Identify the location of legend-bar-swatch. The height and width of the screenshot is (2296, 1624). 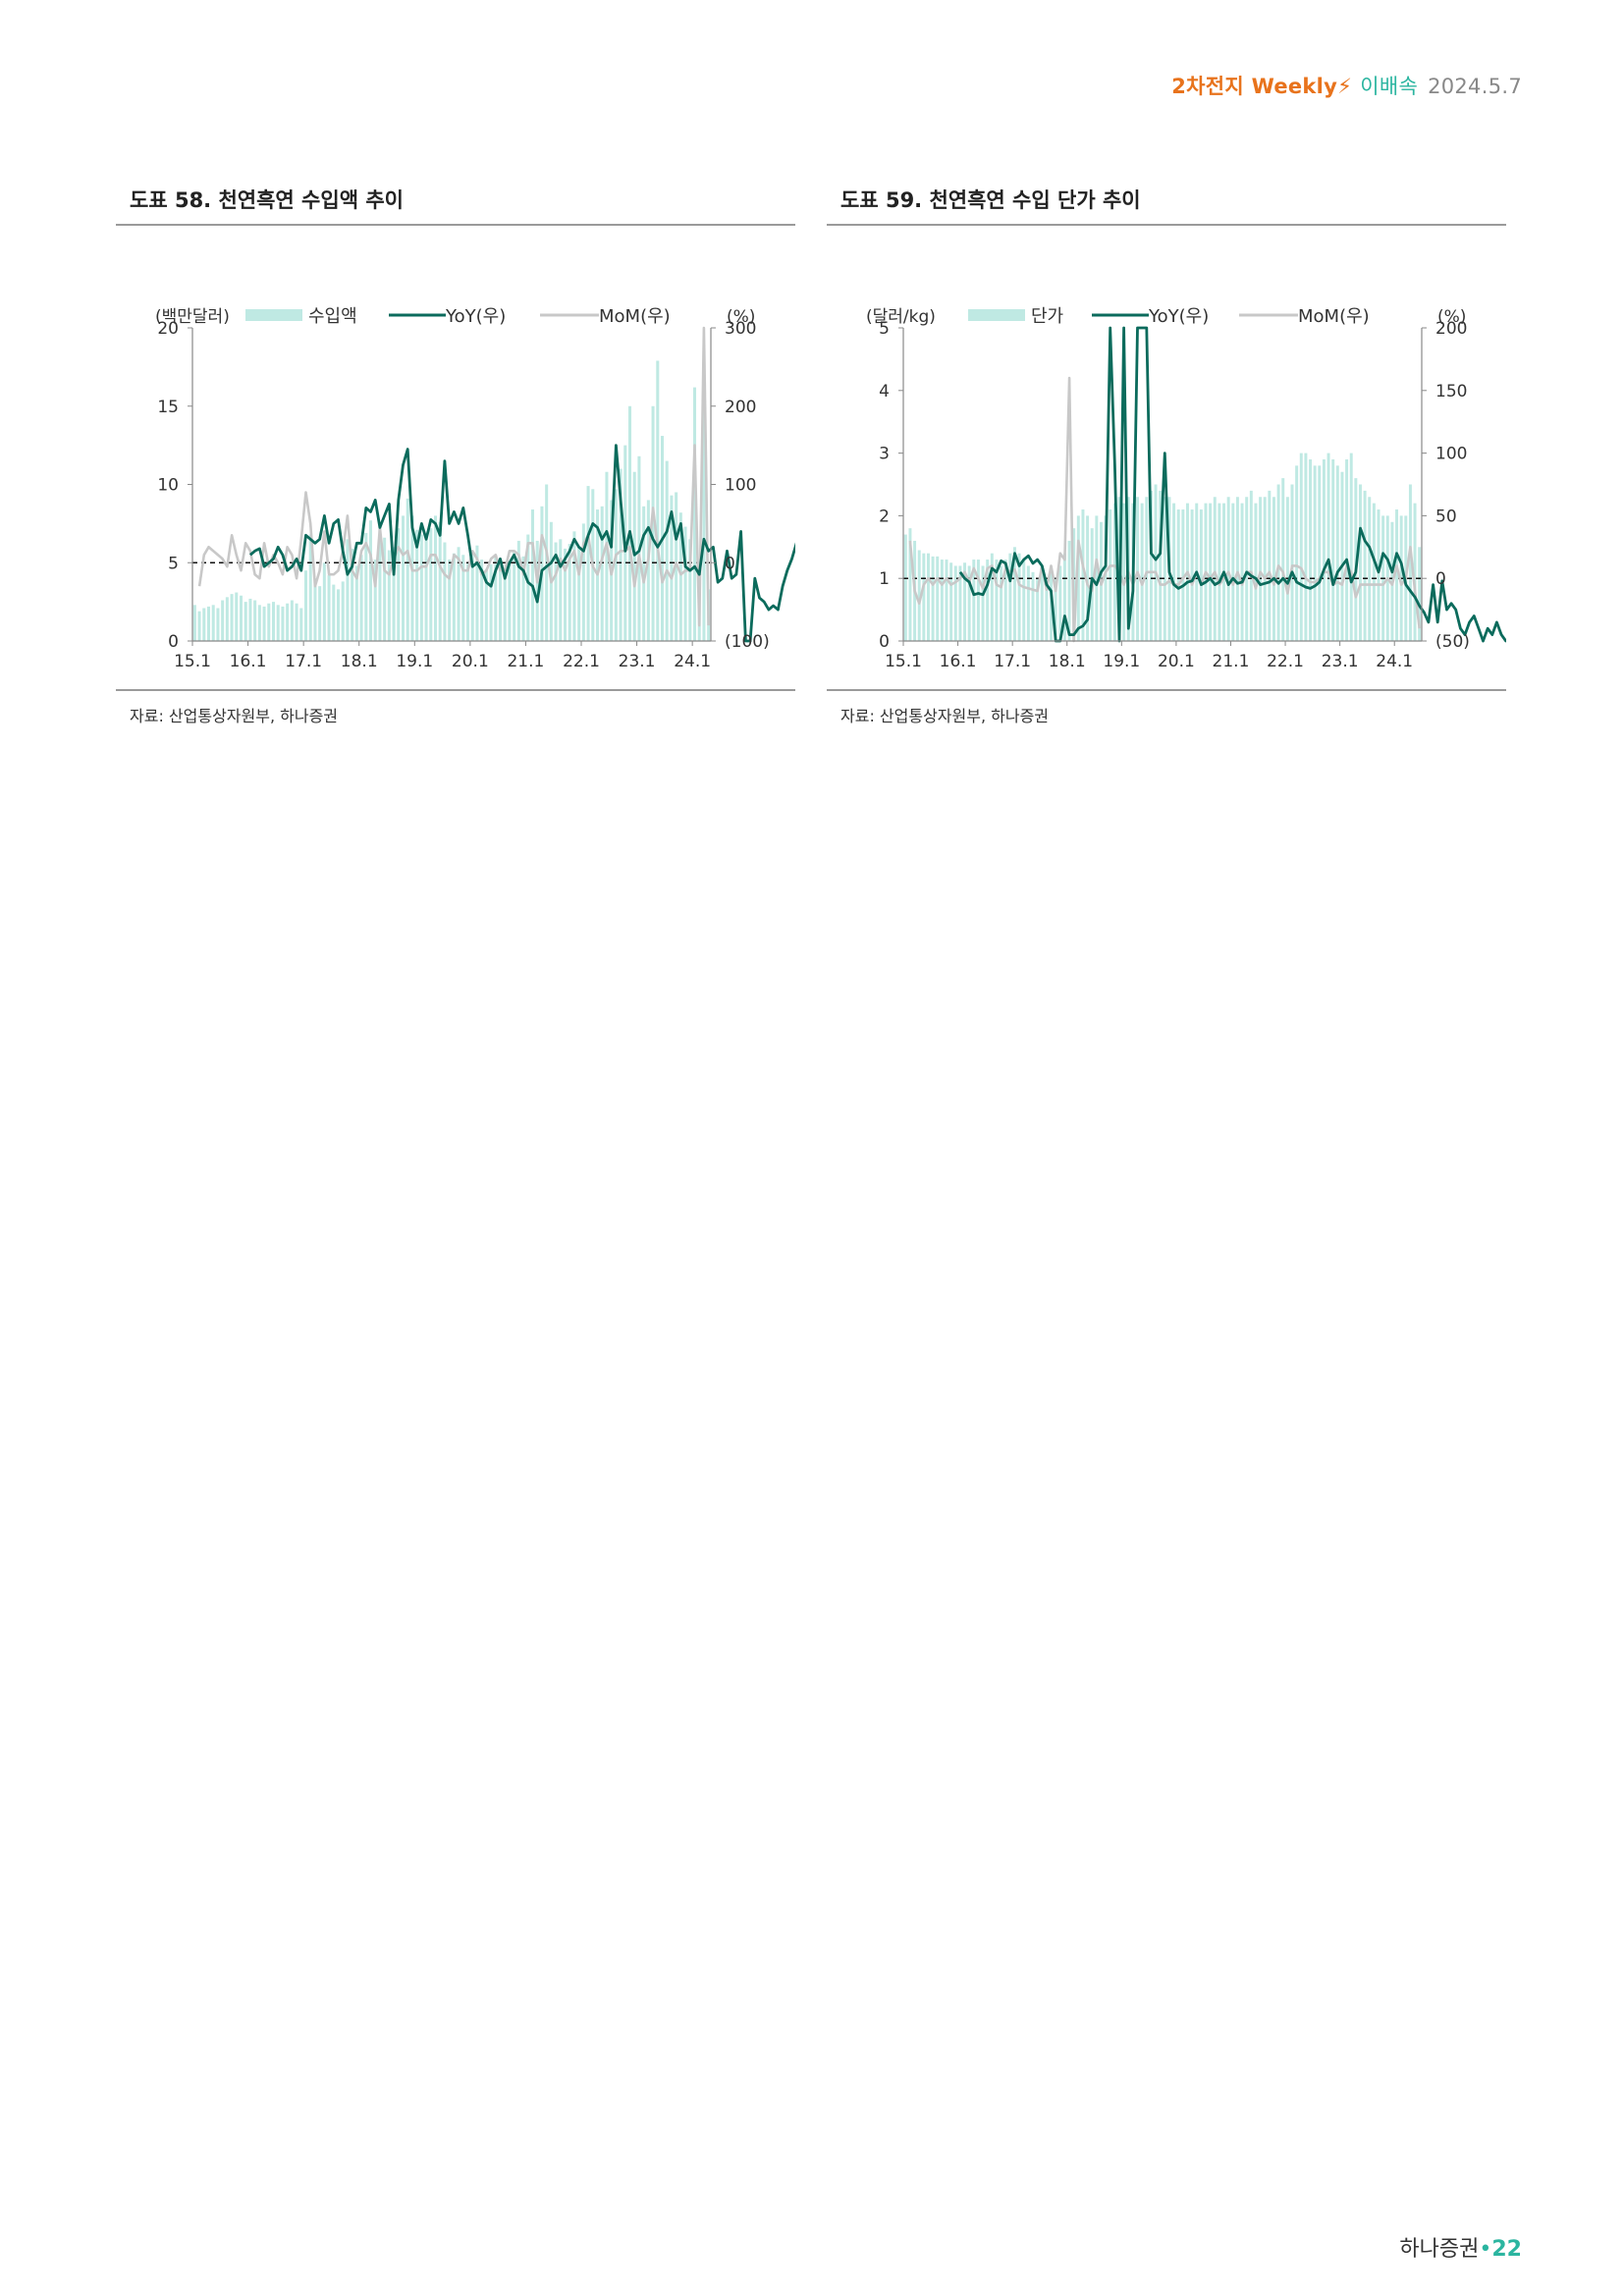
(273, 315).